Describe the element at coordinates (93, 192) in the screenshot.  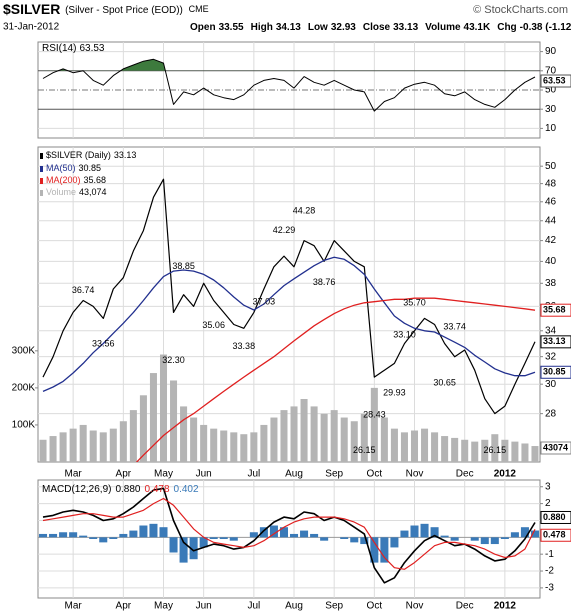
I see `legend-value: 43,074` at that location.